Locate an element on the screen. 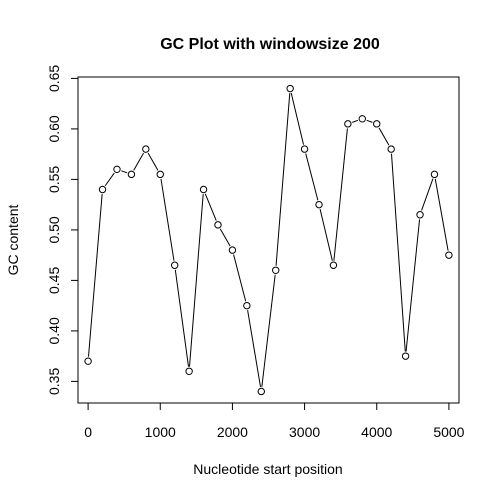  x-tick-label: 1000 is located at coordinates (160, 432).